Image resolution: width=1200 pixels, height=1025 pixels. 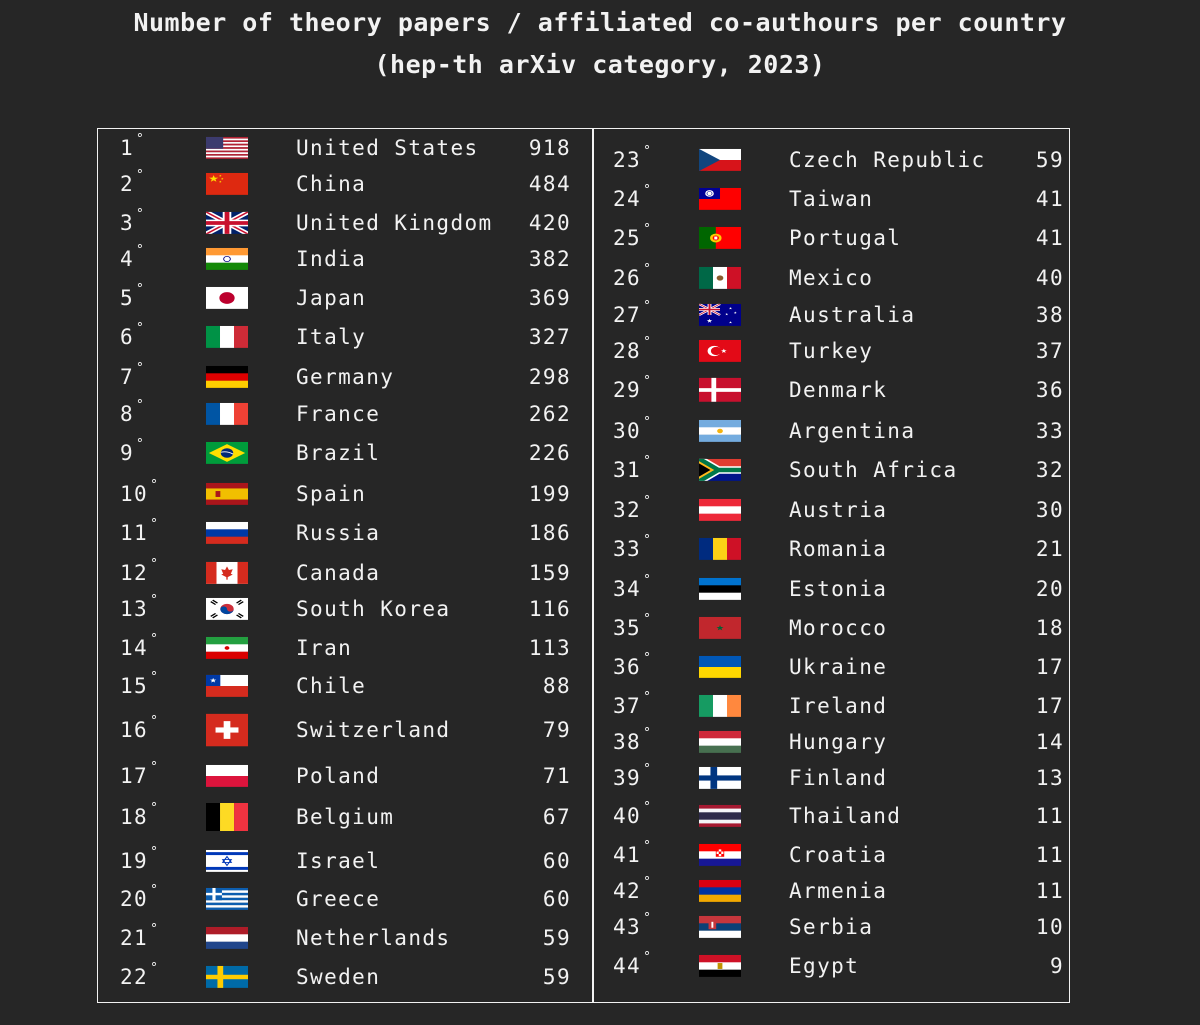 I want to click on rank-label: 25 °, so click(x=633, y=236).